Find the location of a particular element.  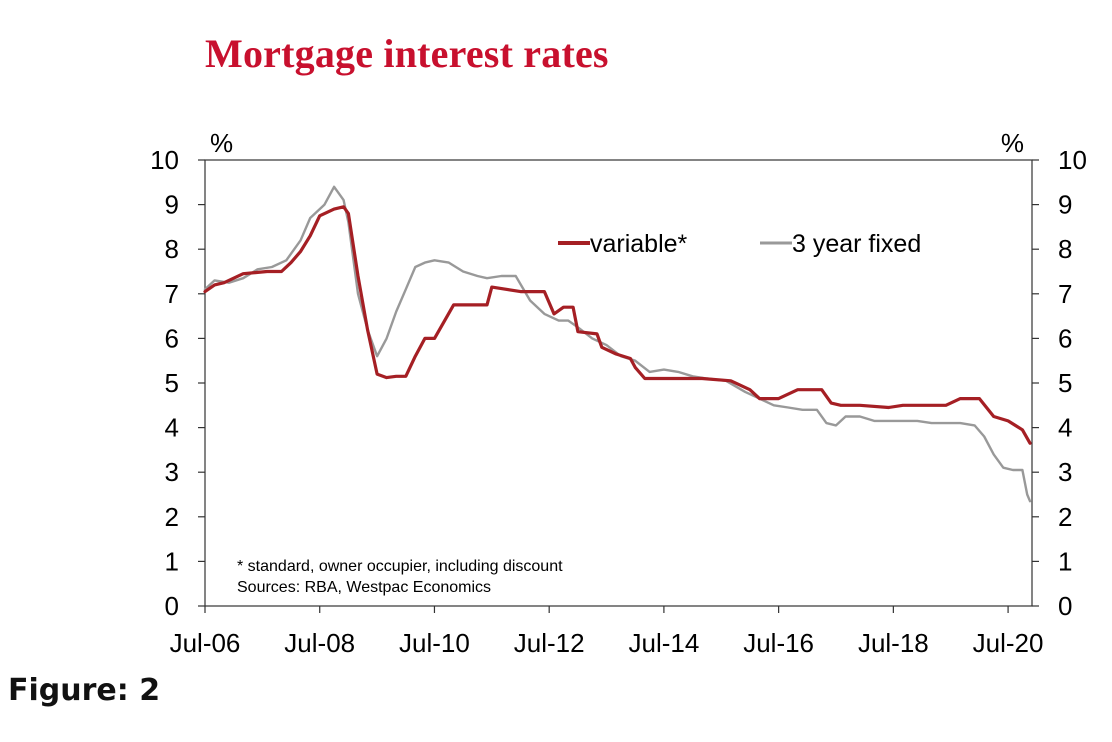

x-tick-label: Jul-18 is located at coordinates (893, 643).